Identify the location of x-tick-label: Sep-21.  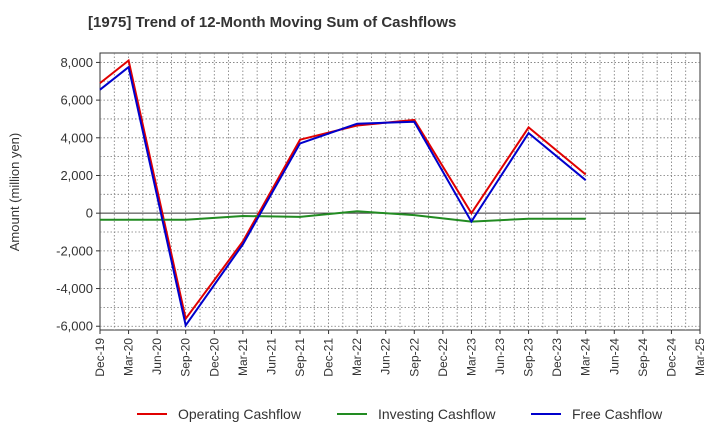
(300, 357).